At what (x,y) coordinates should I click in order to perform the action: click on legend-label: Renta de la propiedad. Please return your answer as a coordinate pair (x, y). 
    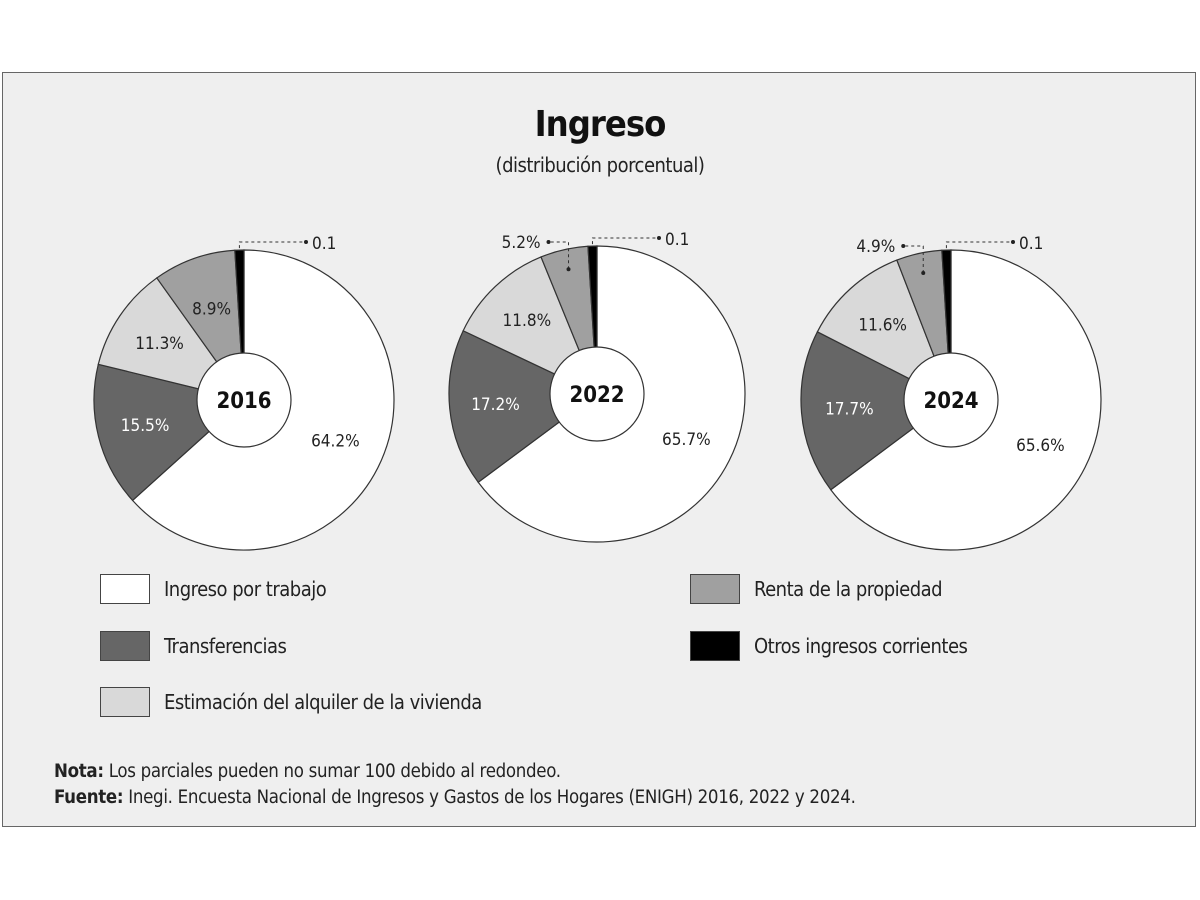
    Looking at the image, I should click on (848, 589).